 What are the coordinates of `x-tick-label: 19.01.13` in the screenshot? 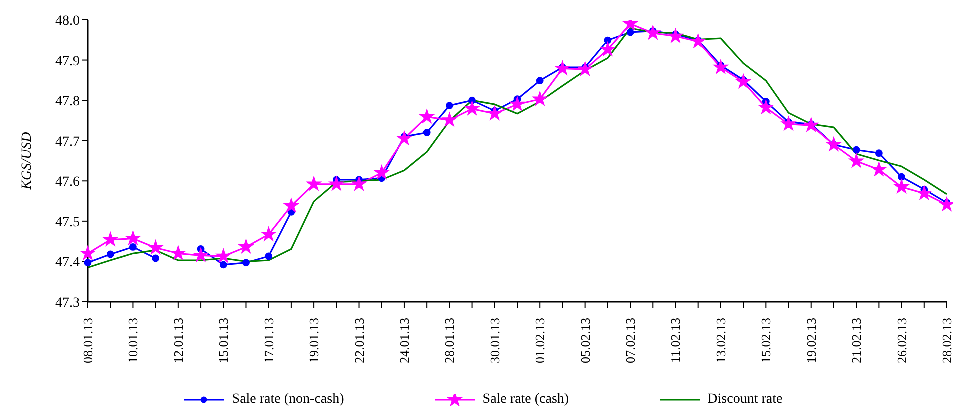 It's located at (314, 341).